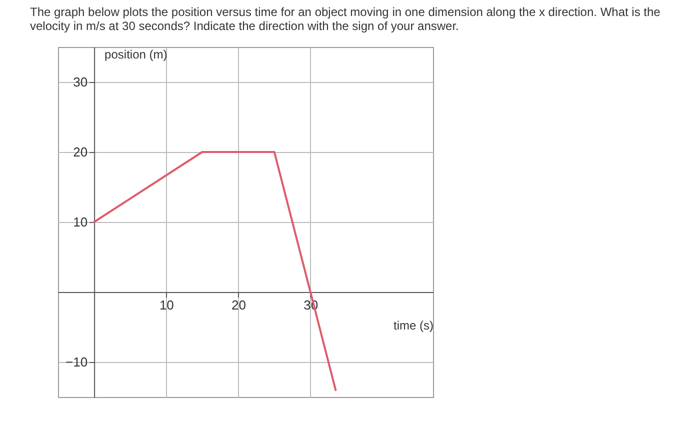 Image resolution: width=700 pixels, height=430 pixels. Describe the element at coordinates (136, 55) in the screenshot. I see `y-axis-title: position (m)` at that location.